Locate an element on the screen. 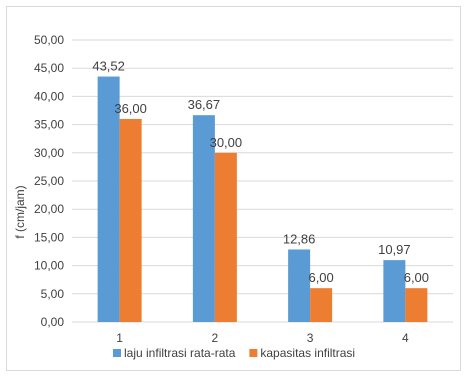 The height and width of the screenshot is (377, 469). y-tick-label: 5,00 is located at coordinates (53, 294).